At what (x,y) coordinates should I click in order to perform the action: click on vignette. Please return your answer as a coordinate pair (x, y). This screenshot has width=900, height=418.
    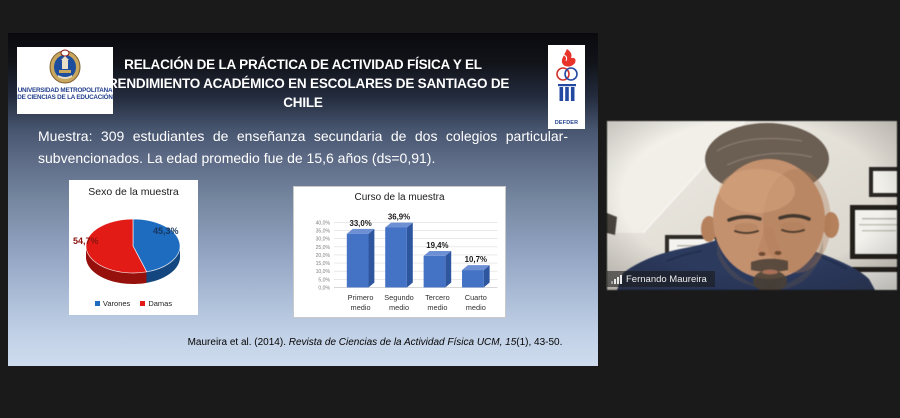
    Looking at the image, I should click on (752, 205).